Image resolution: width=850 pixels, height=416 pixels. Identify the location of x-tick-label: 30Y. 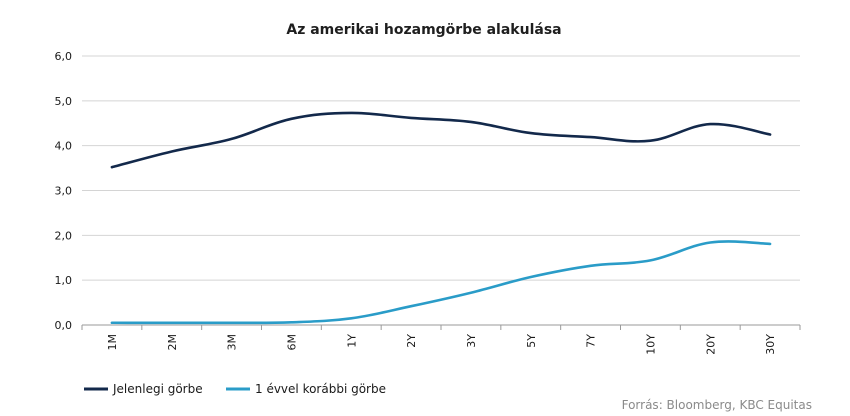
(770, 344).